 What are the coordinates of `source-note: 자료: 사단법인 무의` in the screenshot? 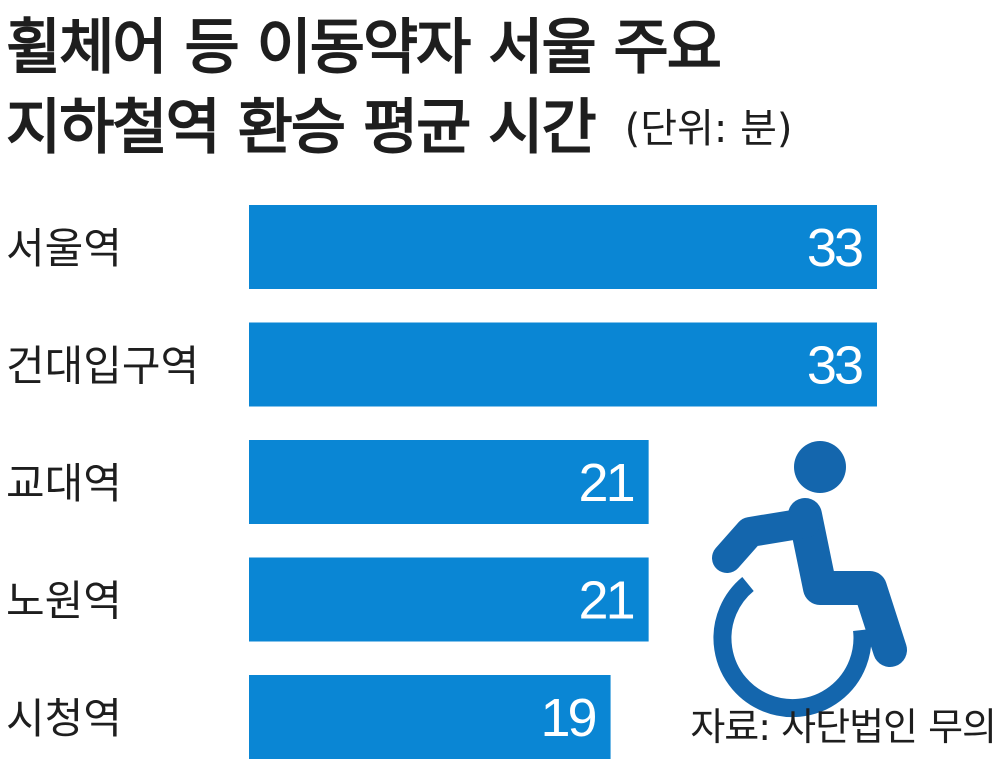 It's located at (843, 727).